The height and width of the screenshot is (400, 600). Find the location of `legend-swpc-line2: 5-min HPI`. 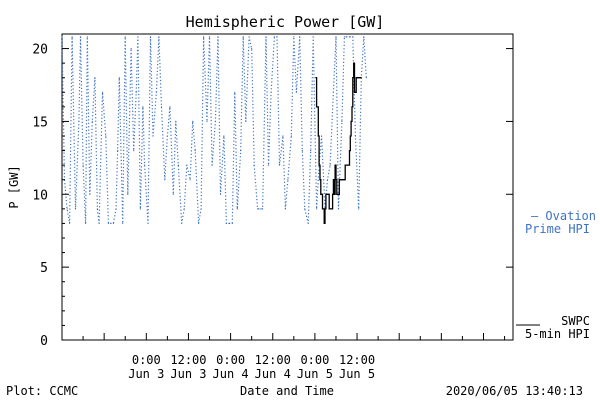

legend-swpc-line2: 5-min HPI is located at coordinates (557, 334).